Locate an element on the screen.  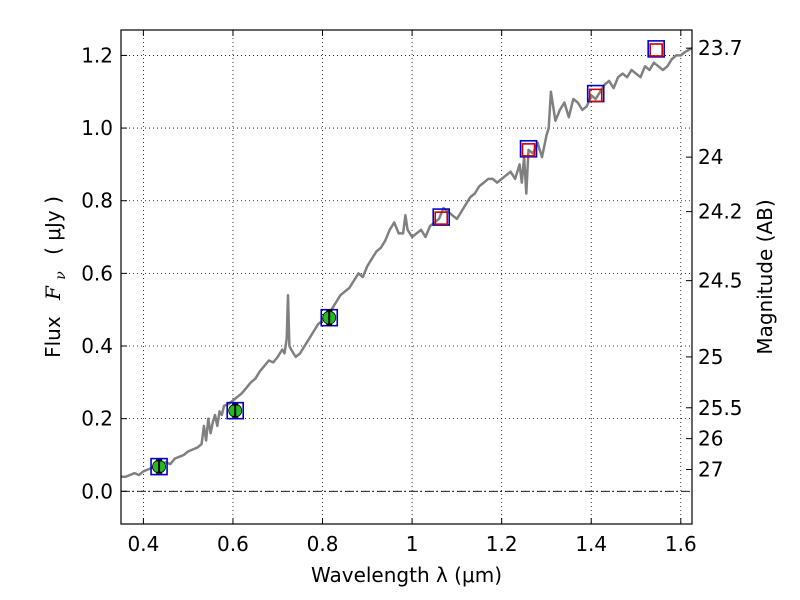
y-tick-label: 0.0 is located at coordinates (97, 491).